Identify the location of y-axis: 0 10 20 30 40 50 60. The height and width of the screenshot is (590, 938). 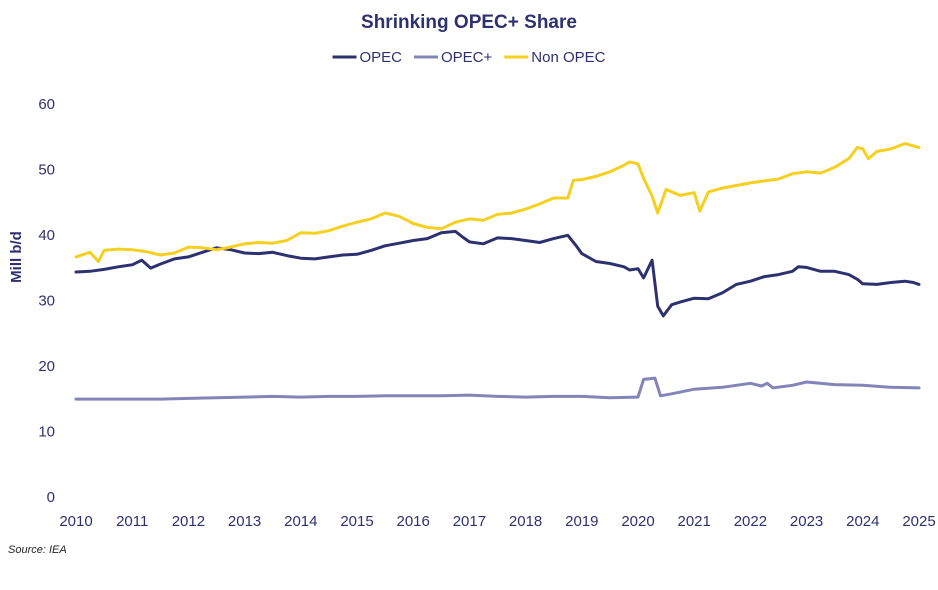
(46, 301).